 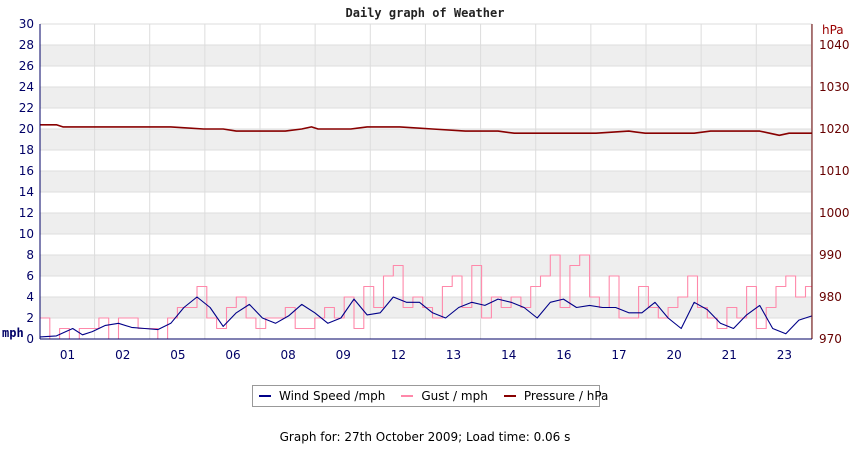 What do you see at coordinates (177, 355) in the screenshot?
I see `x-tick-label: 05` at bounding box center [177, 355].